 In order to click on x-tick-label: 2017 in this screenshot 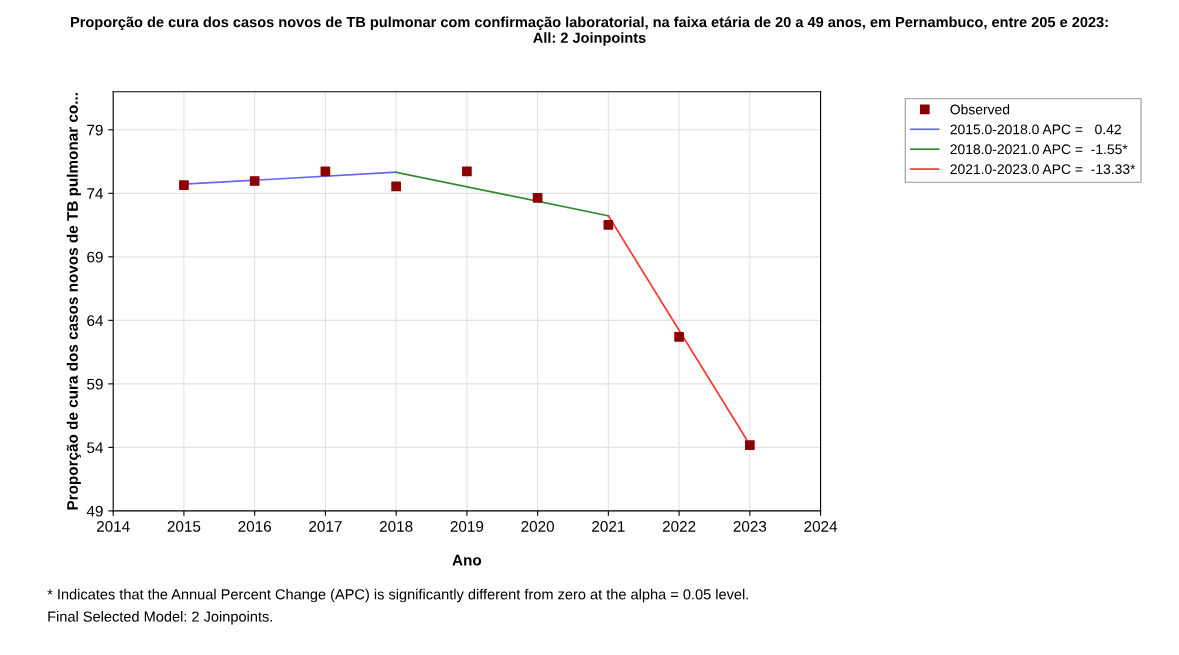, I will do `click(325, 526)`.